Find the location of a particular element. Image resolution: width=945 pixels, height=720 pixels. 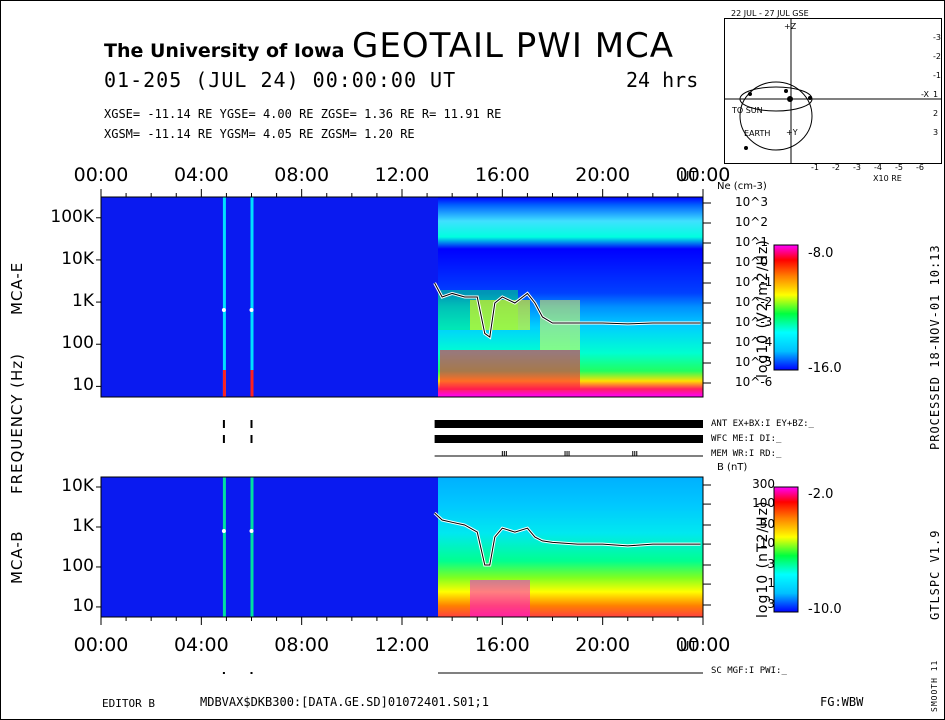

mca-e-freq-tick: 10K is located at coordinates (77, 258).